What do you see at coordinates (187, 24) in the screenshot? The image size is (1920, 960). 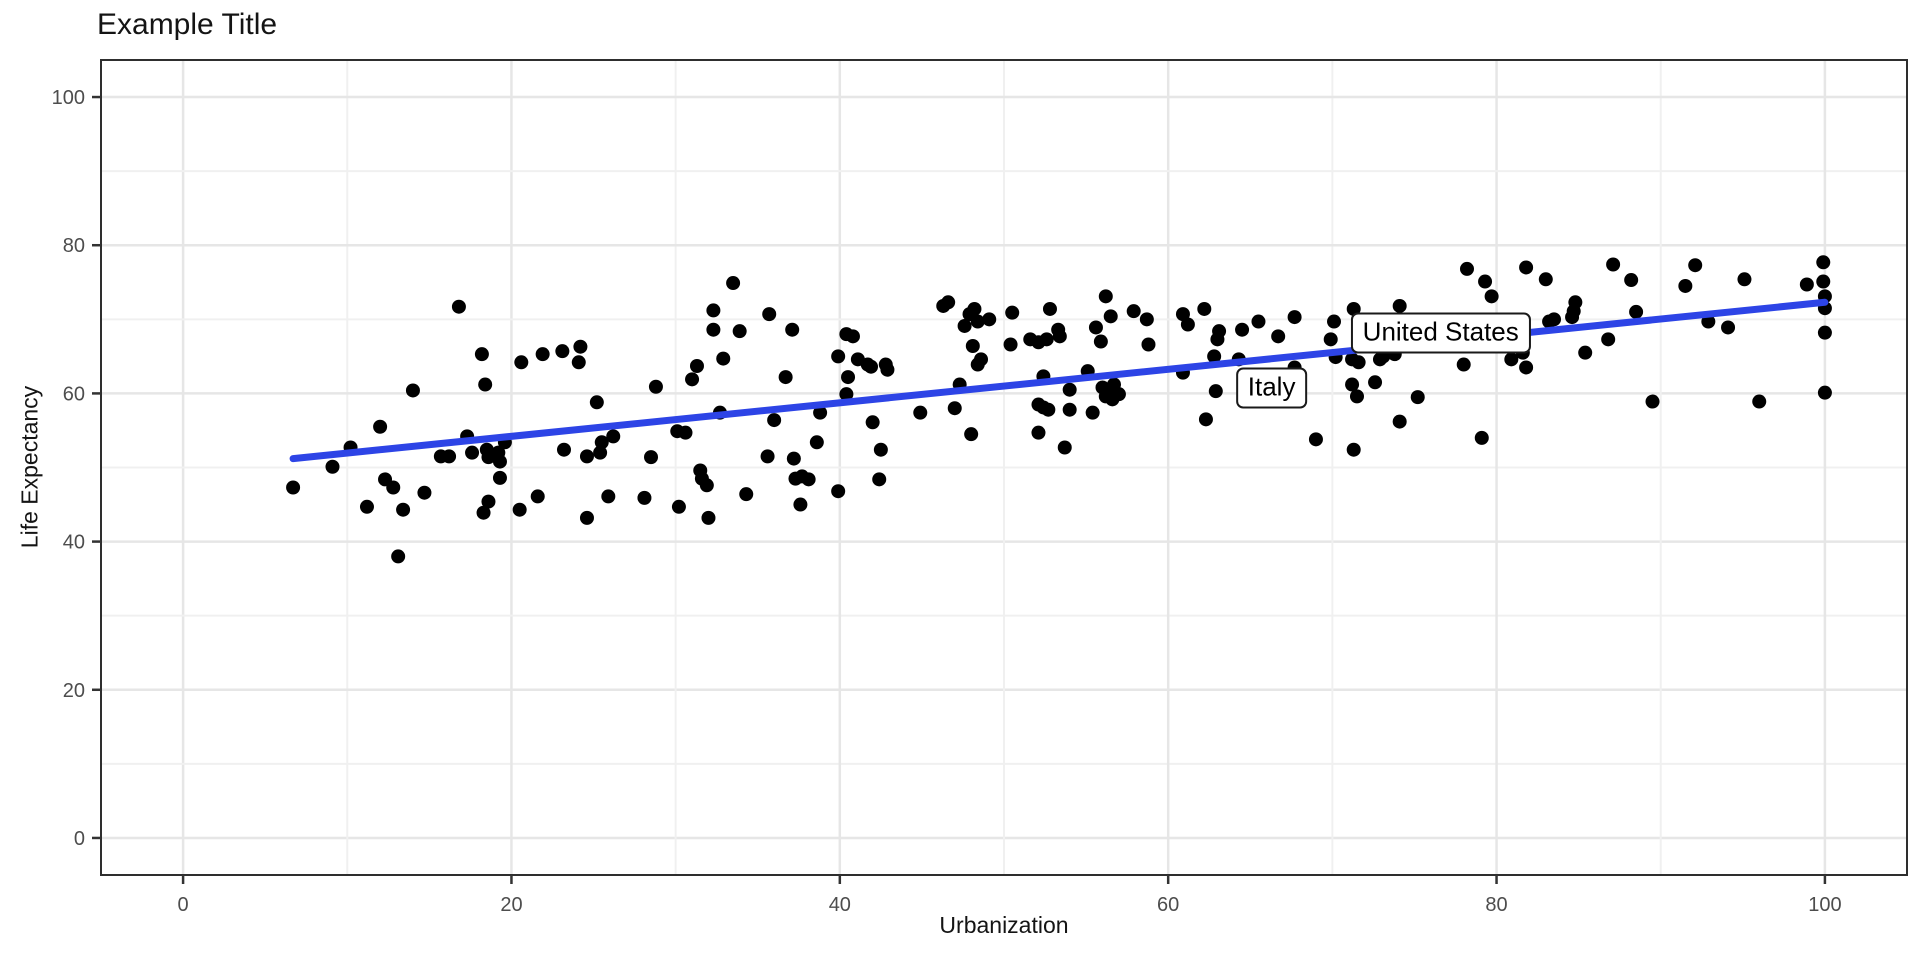 I see `chart-title: Example Title` at bounding box center [187, 24].